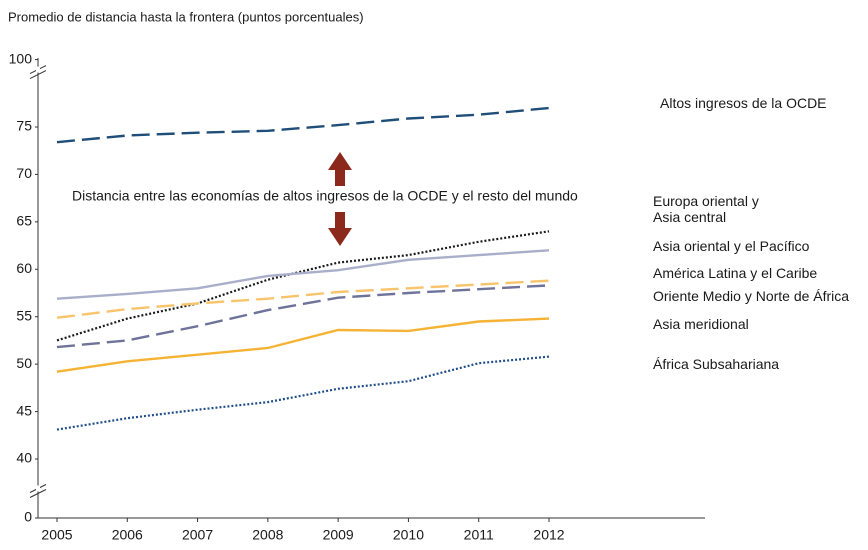  What do you see at coordinates (21, 58) in the screenshot?
I see `y-tick-label: 100` at bounding box center [21, 58].